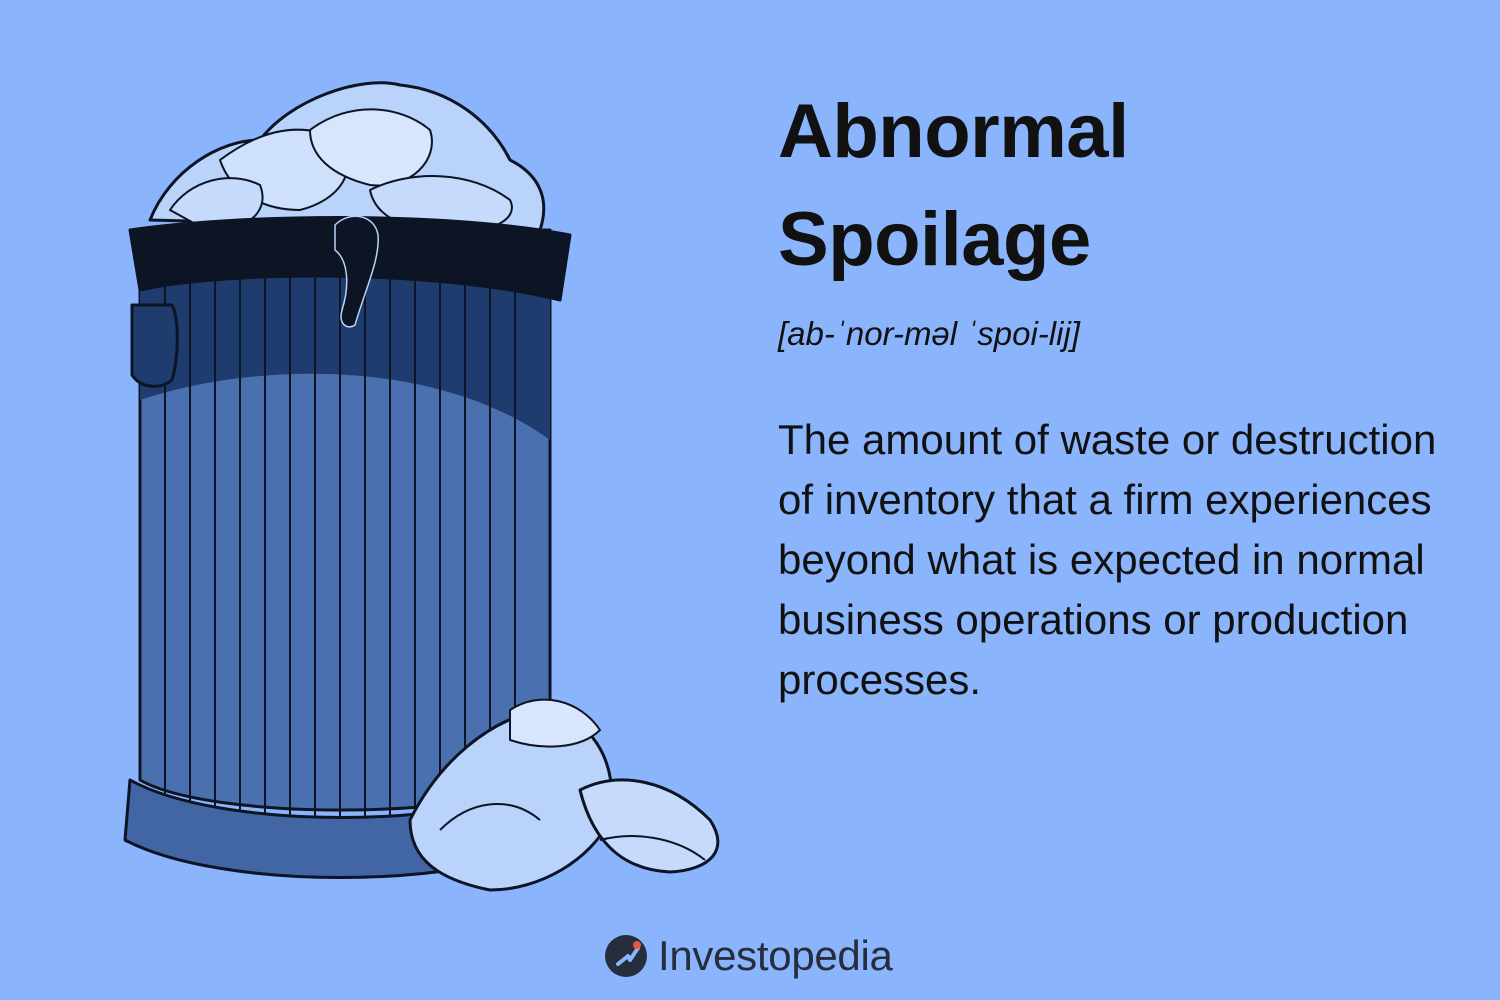 The height and width of the screenshot is (1000, 1500). What do you see at coordinates (953, 186) in the screenshot?
I see `page-title: Abnormal Spoilage` at bounding box center [953, 186].